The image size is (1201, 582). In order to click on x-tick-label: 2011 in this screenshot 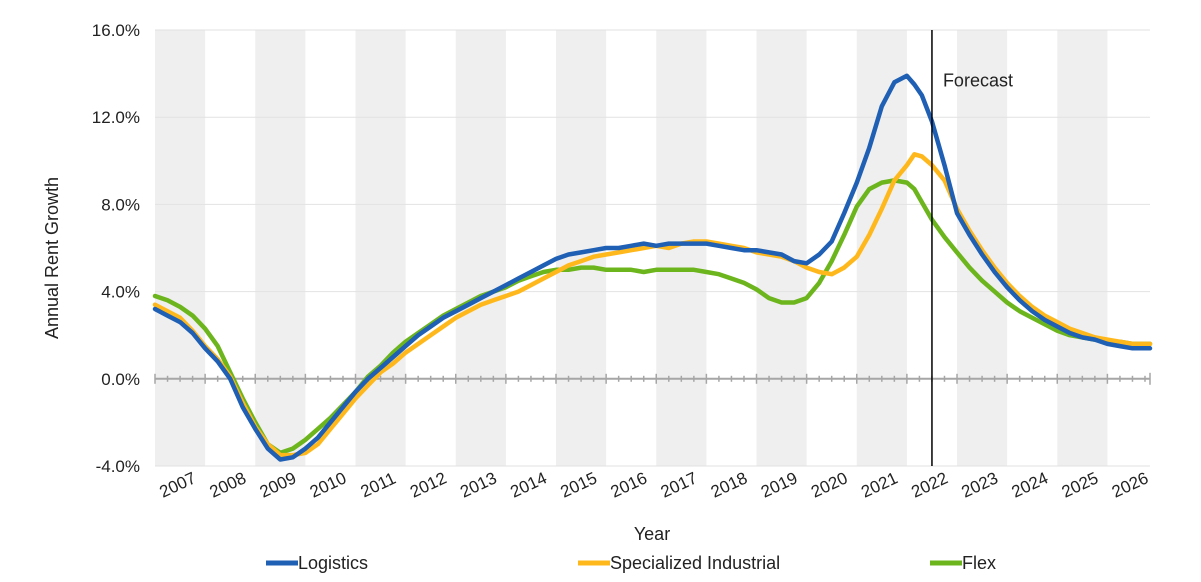, I will do `click(378, 485)`.